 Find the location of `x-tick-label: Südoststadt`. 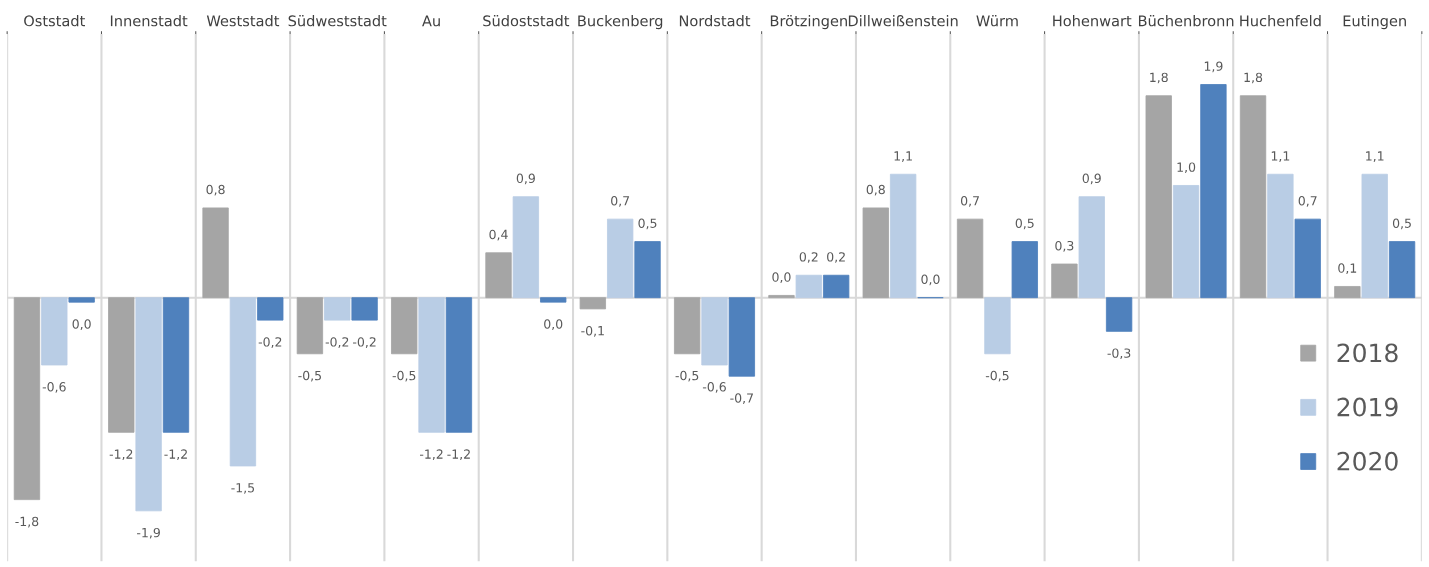

x-tick-label: Südoststadt is located at coordinates (526, 21).